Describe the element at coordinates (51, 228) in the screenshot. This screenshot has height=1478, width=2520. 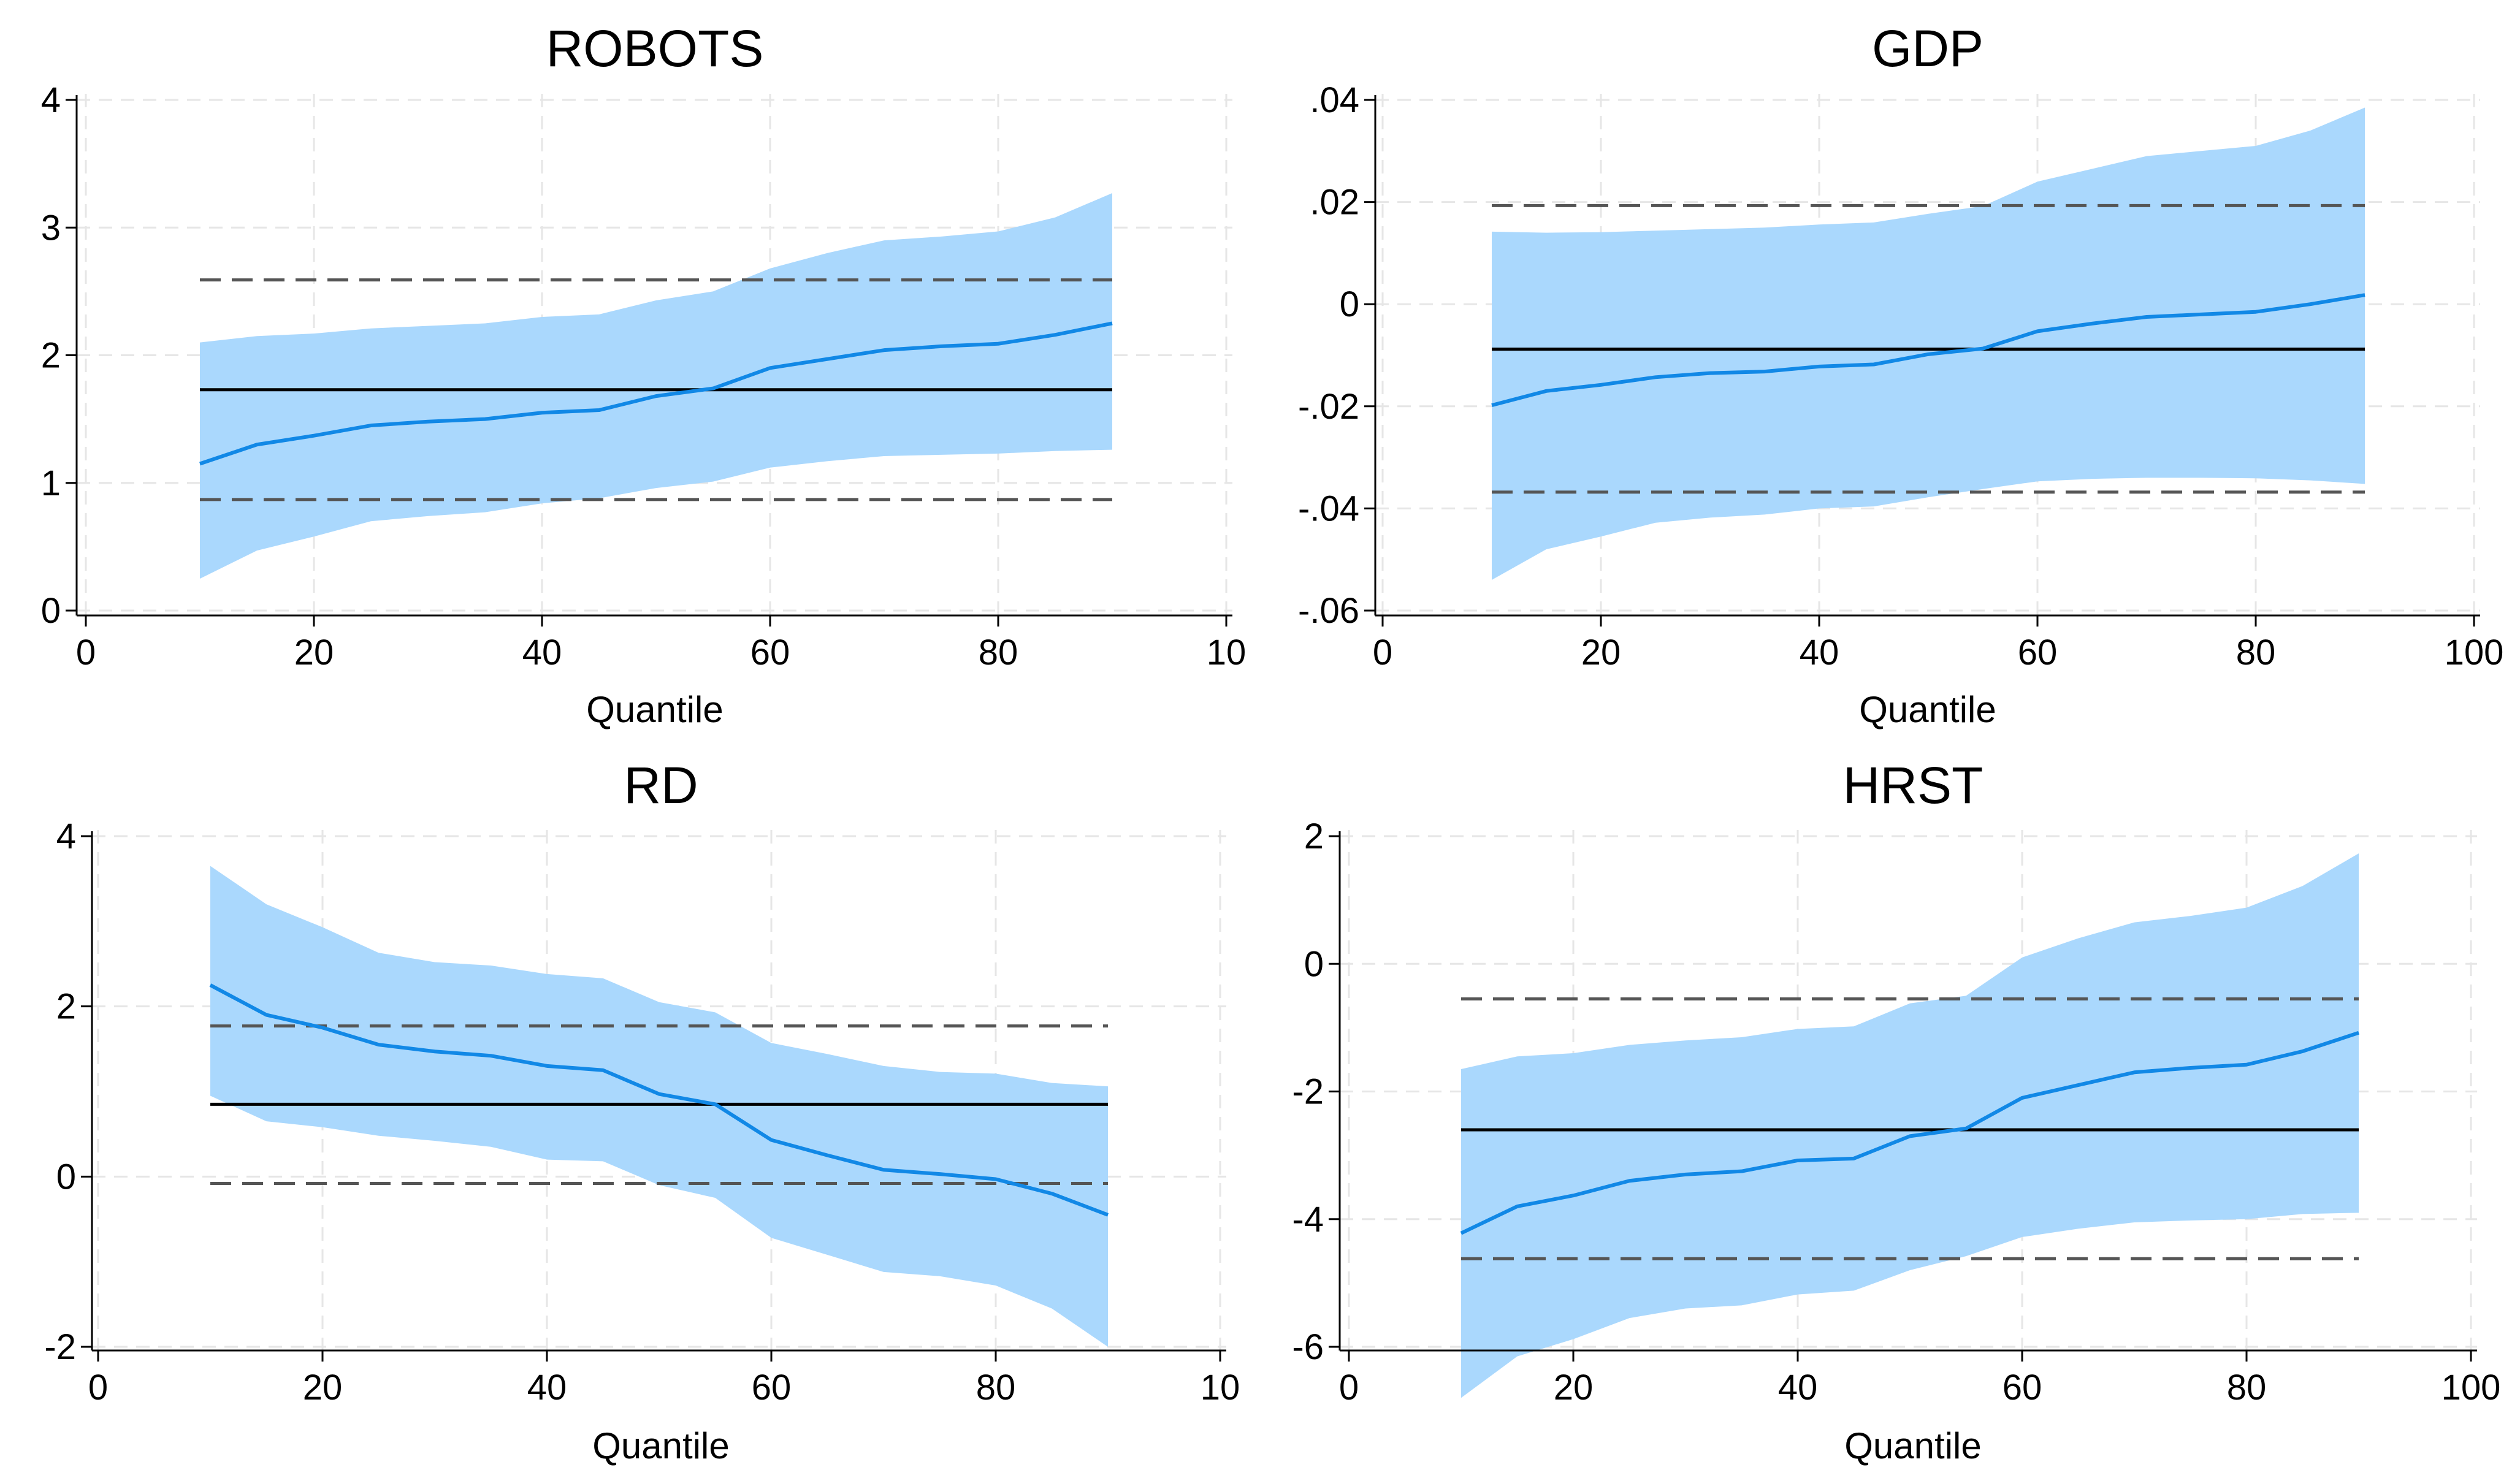
I see `y-tick-label: 3` at that location.